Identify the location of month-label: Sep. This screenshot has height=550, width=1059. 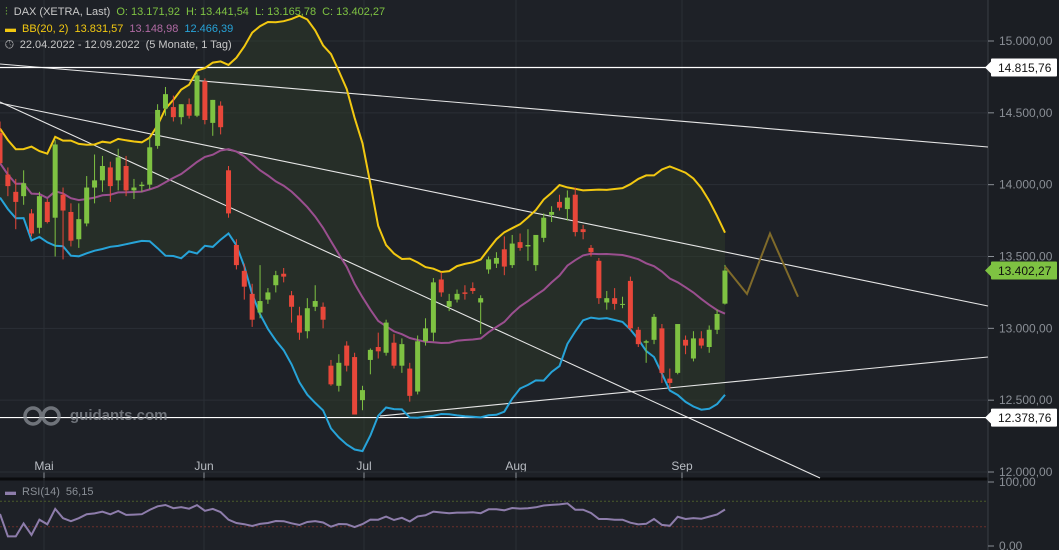
(682, 466).